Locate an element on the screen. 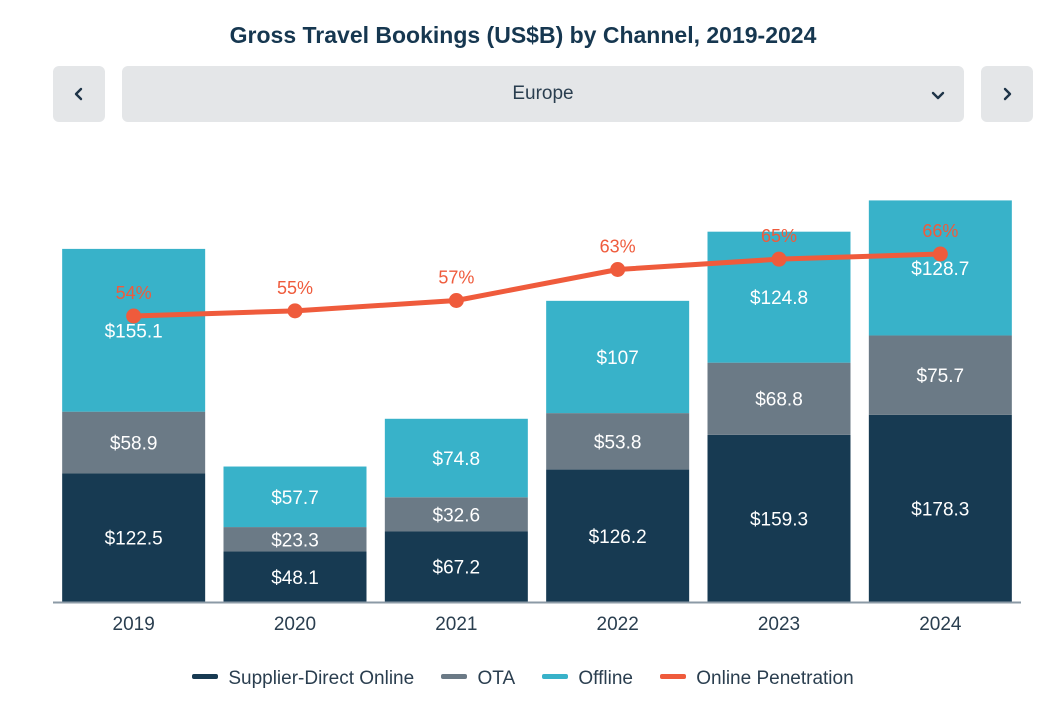  penetration-label-2024: 66% is located at coordinates (940, 231).